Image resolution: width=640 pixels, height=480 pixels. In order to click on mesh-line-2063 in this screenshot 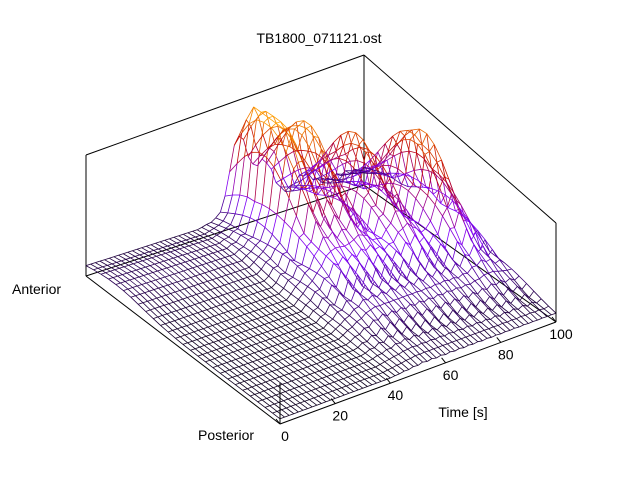, I will do `click(347, 381)`.